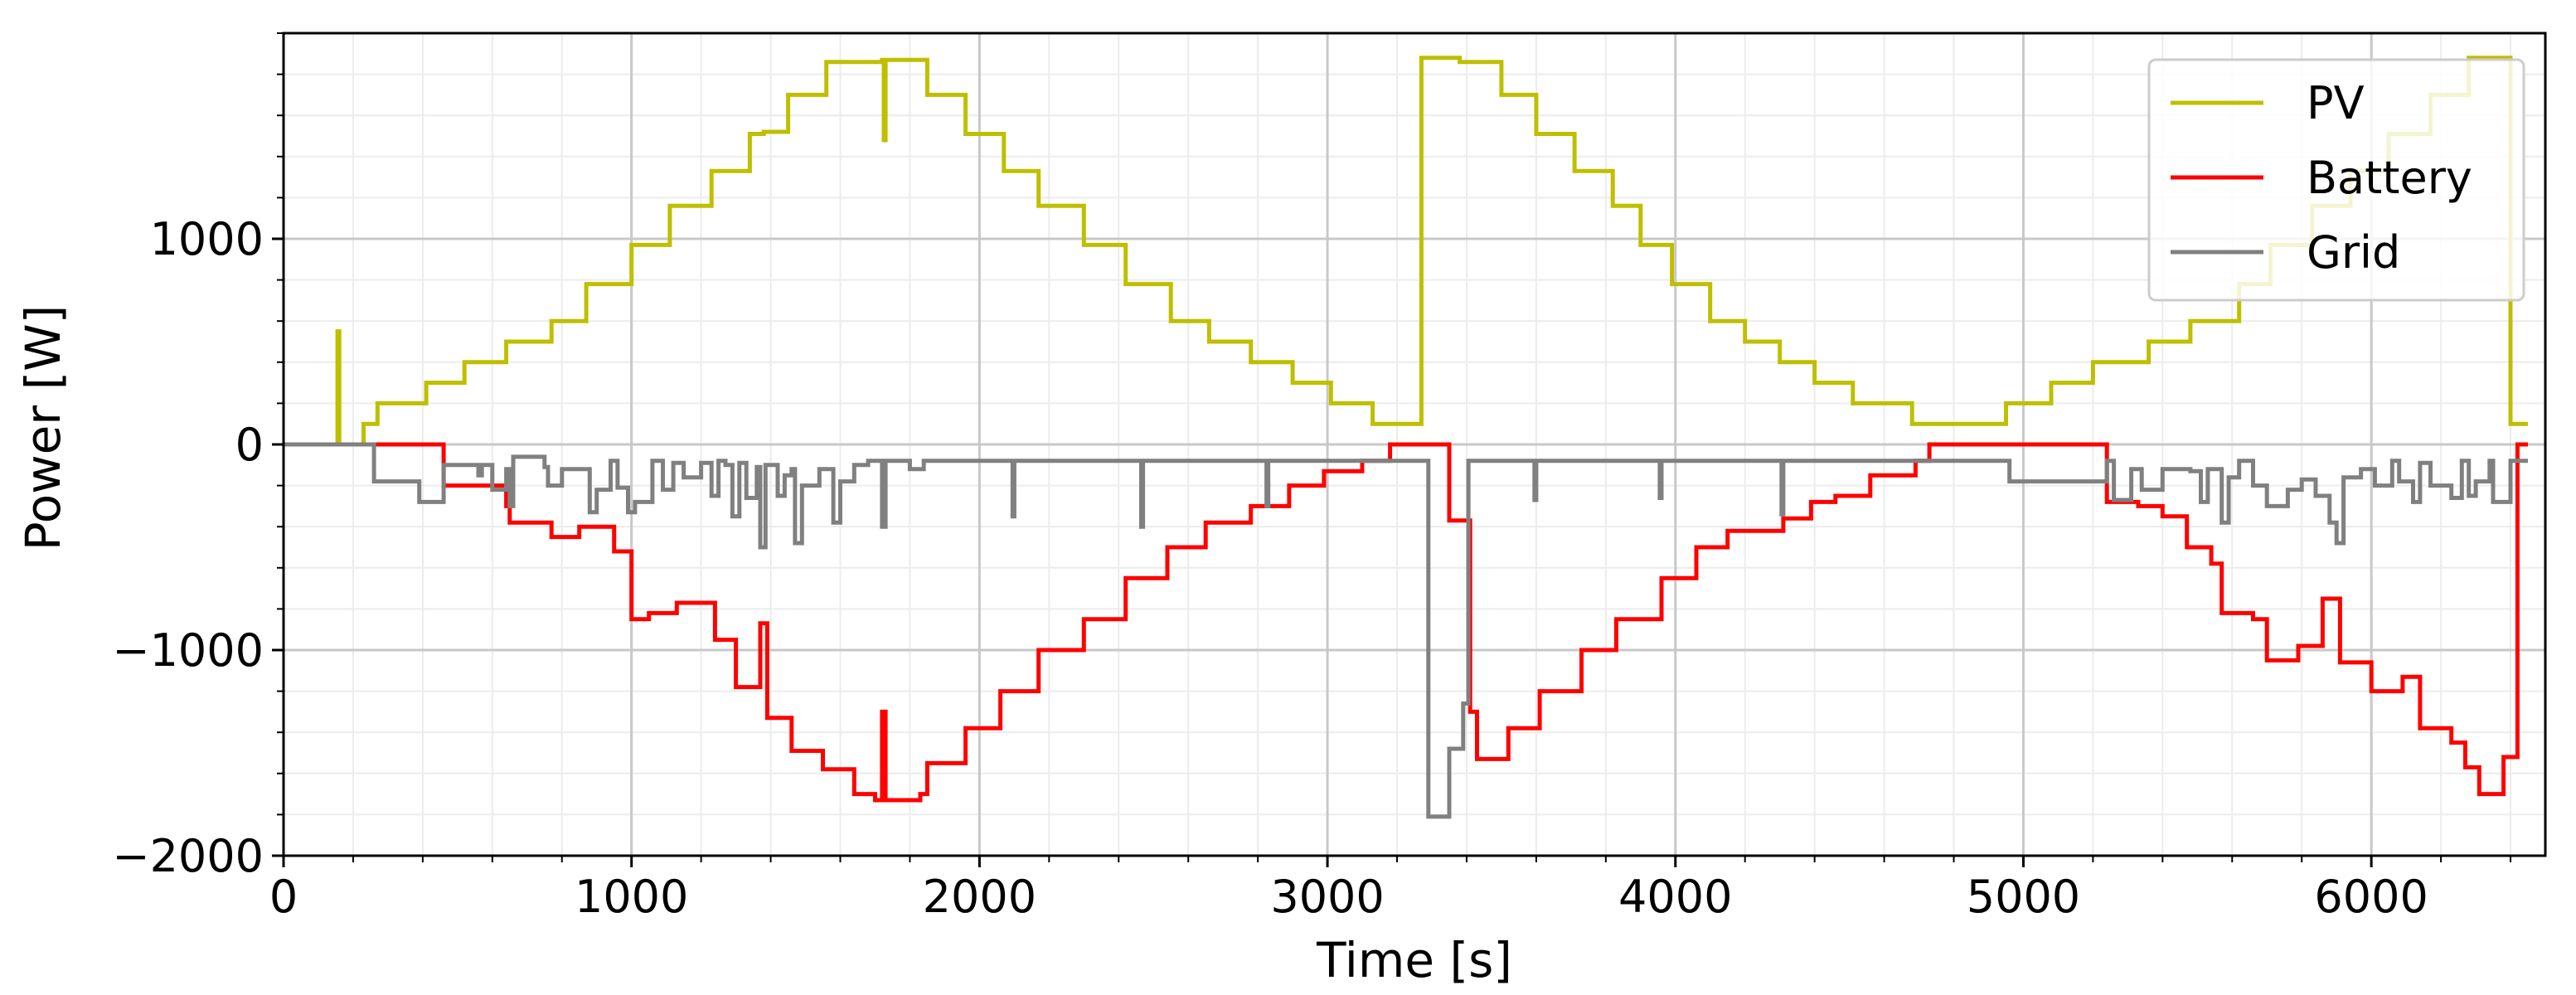 This screenshot has height=995, width=2576. Describe the element at coordinates (2023, 897) in the screenshot. I see `x-tick-label: 5000` at that location.